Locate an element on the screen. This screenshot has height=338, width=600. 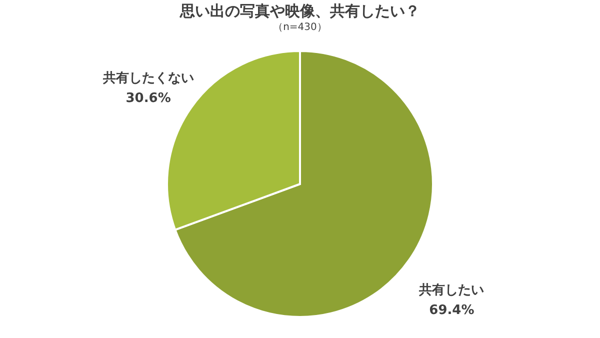
slice-label: 共有したくない is located at coordinates (148, 78).